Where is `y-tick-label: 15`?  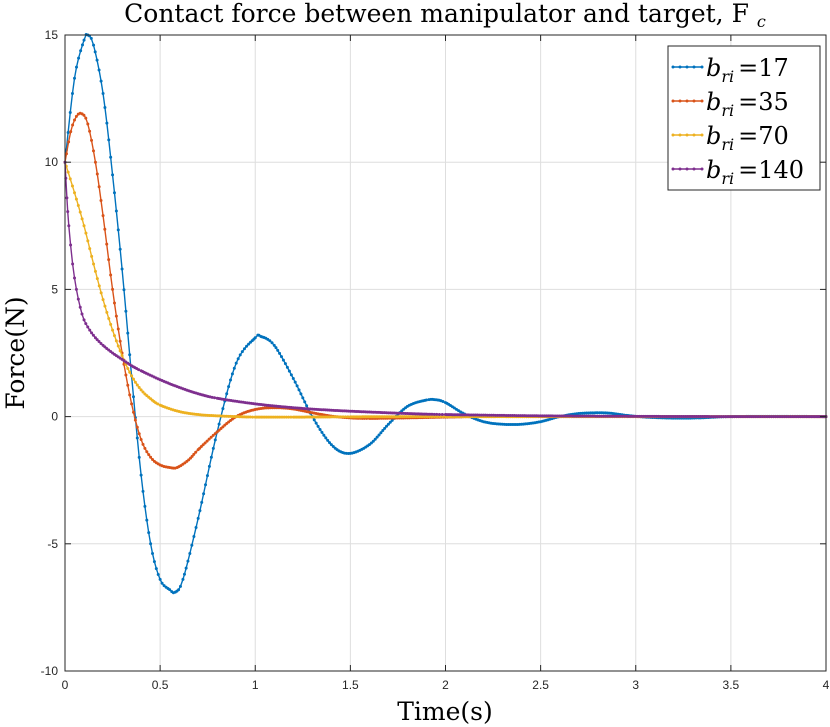
y-tick-label: 15 is located at coordinates (52, 35).